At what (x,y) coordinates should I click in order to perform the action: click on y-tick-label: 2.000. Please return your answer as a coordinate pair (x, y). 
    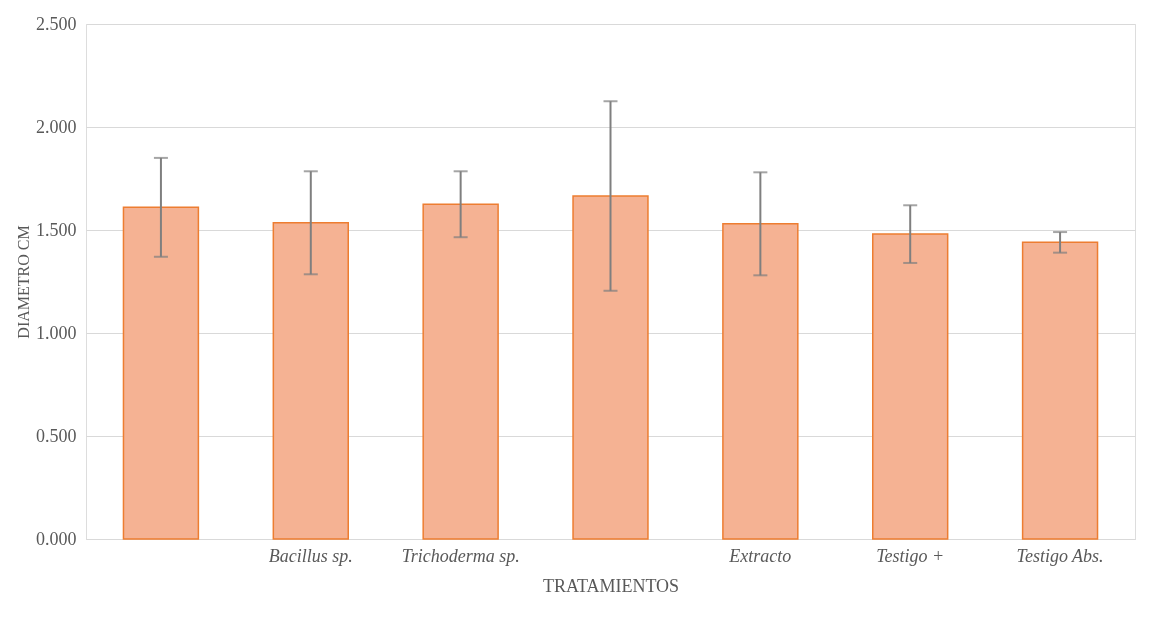
    Looking at the image, I should click on (56, 126).